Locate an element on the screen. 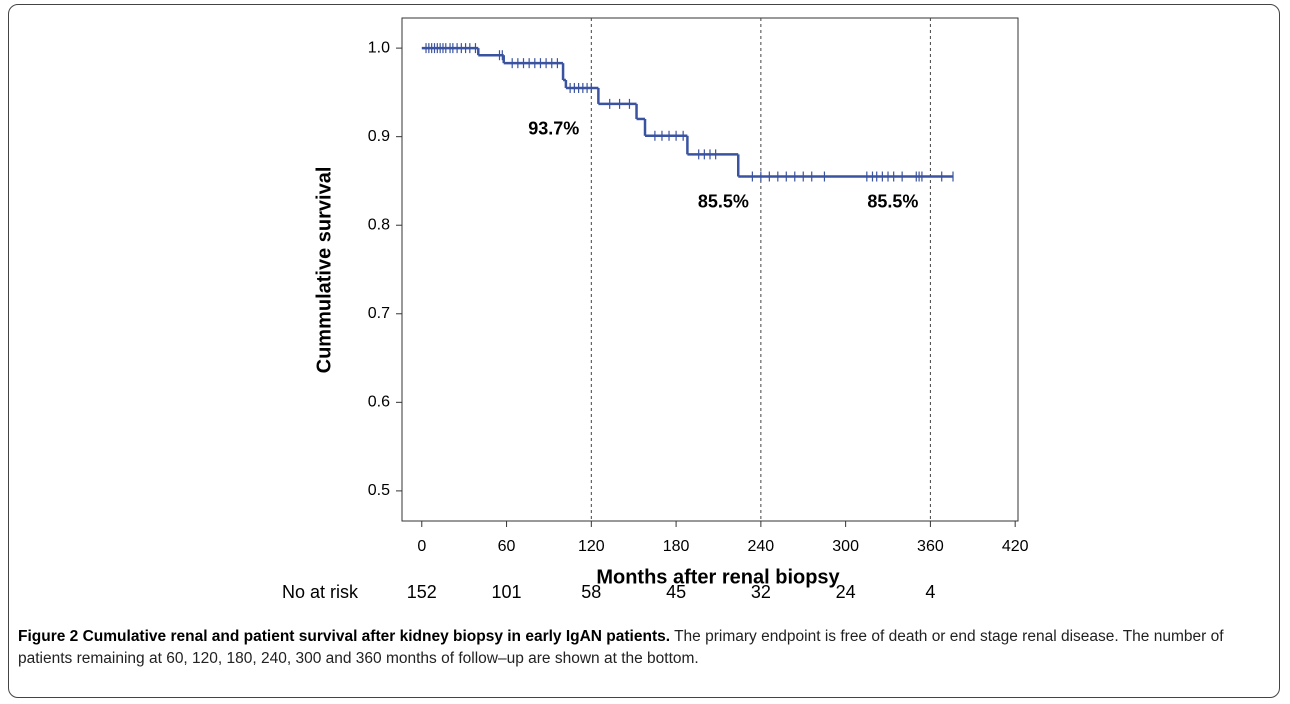  y-axis-label: Cummulative survival is located at coordinates (324, 270).